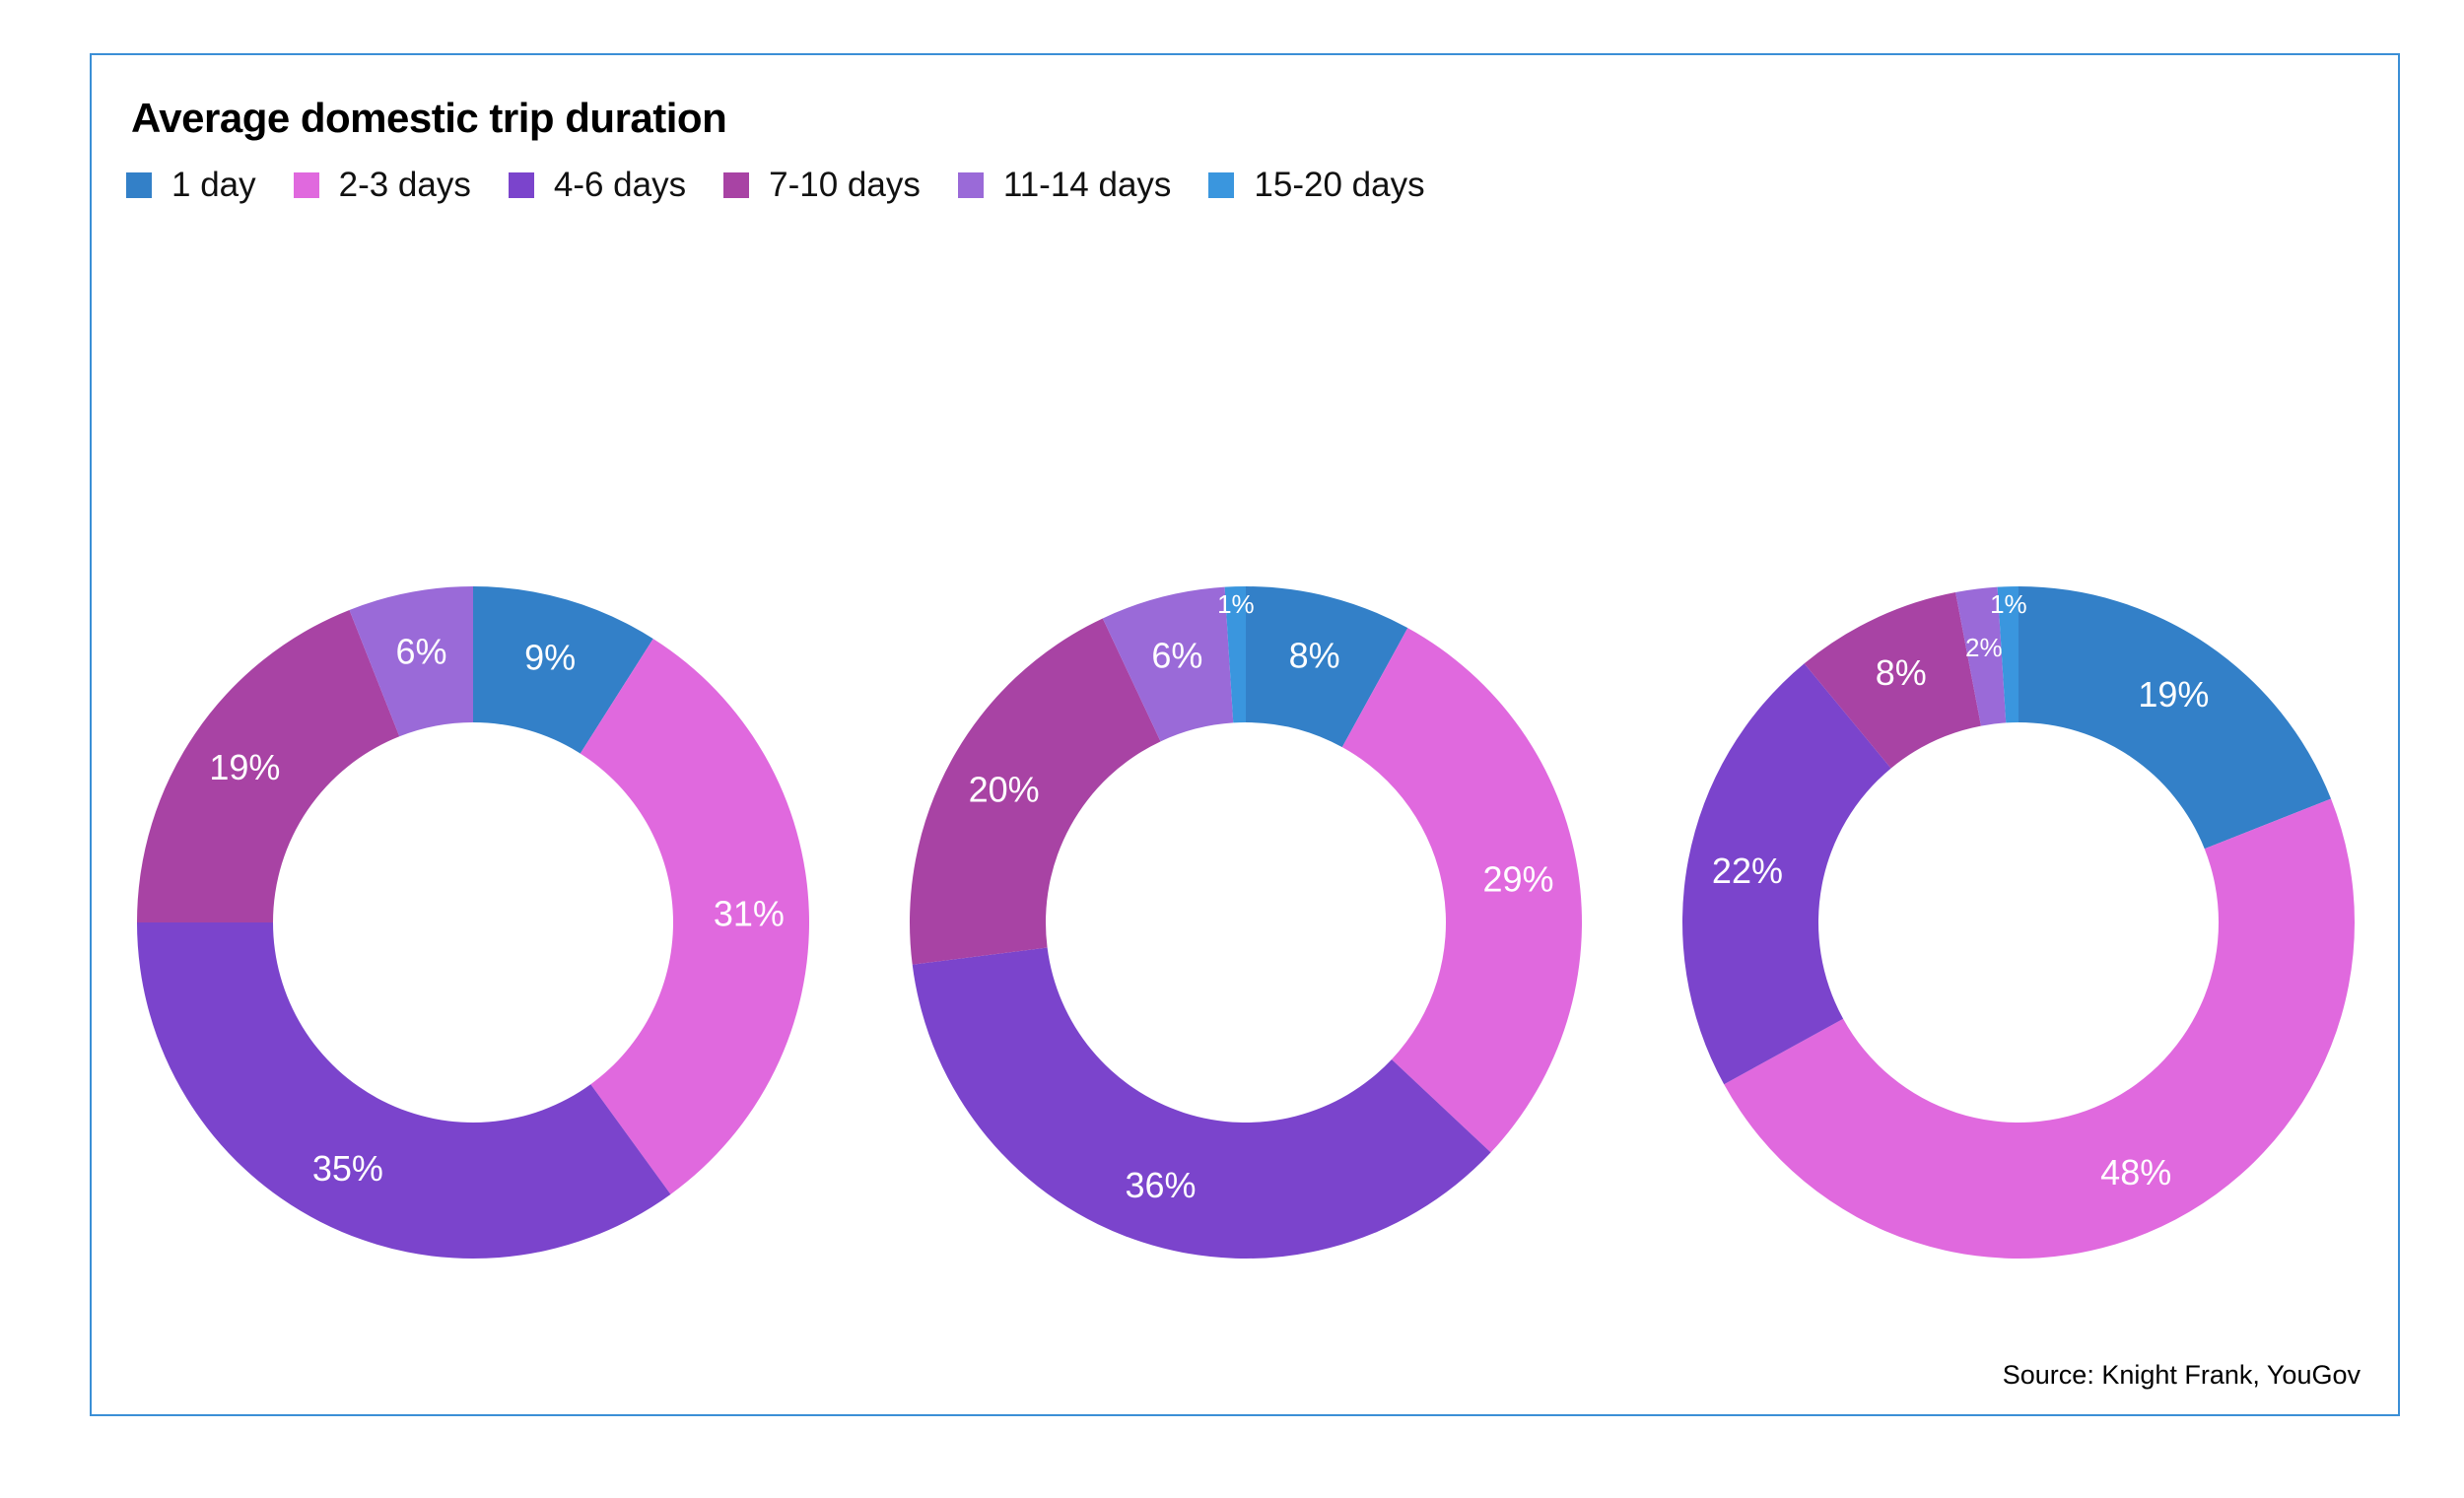 Image resolution: width=2464 pixels, height=1498 pixels. What do you see at coordinates (749, 914) in the screenshot?
I see `data-label: 31%` at bounding box center [749, 914].